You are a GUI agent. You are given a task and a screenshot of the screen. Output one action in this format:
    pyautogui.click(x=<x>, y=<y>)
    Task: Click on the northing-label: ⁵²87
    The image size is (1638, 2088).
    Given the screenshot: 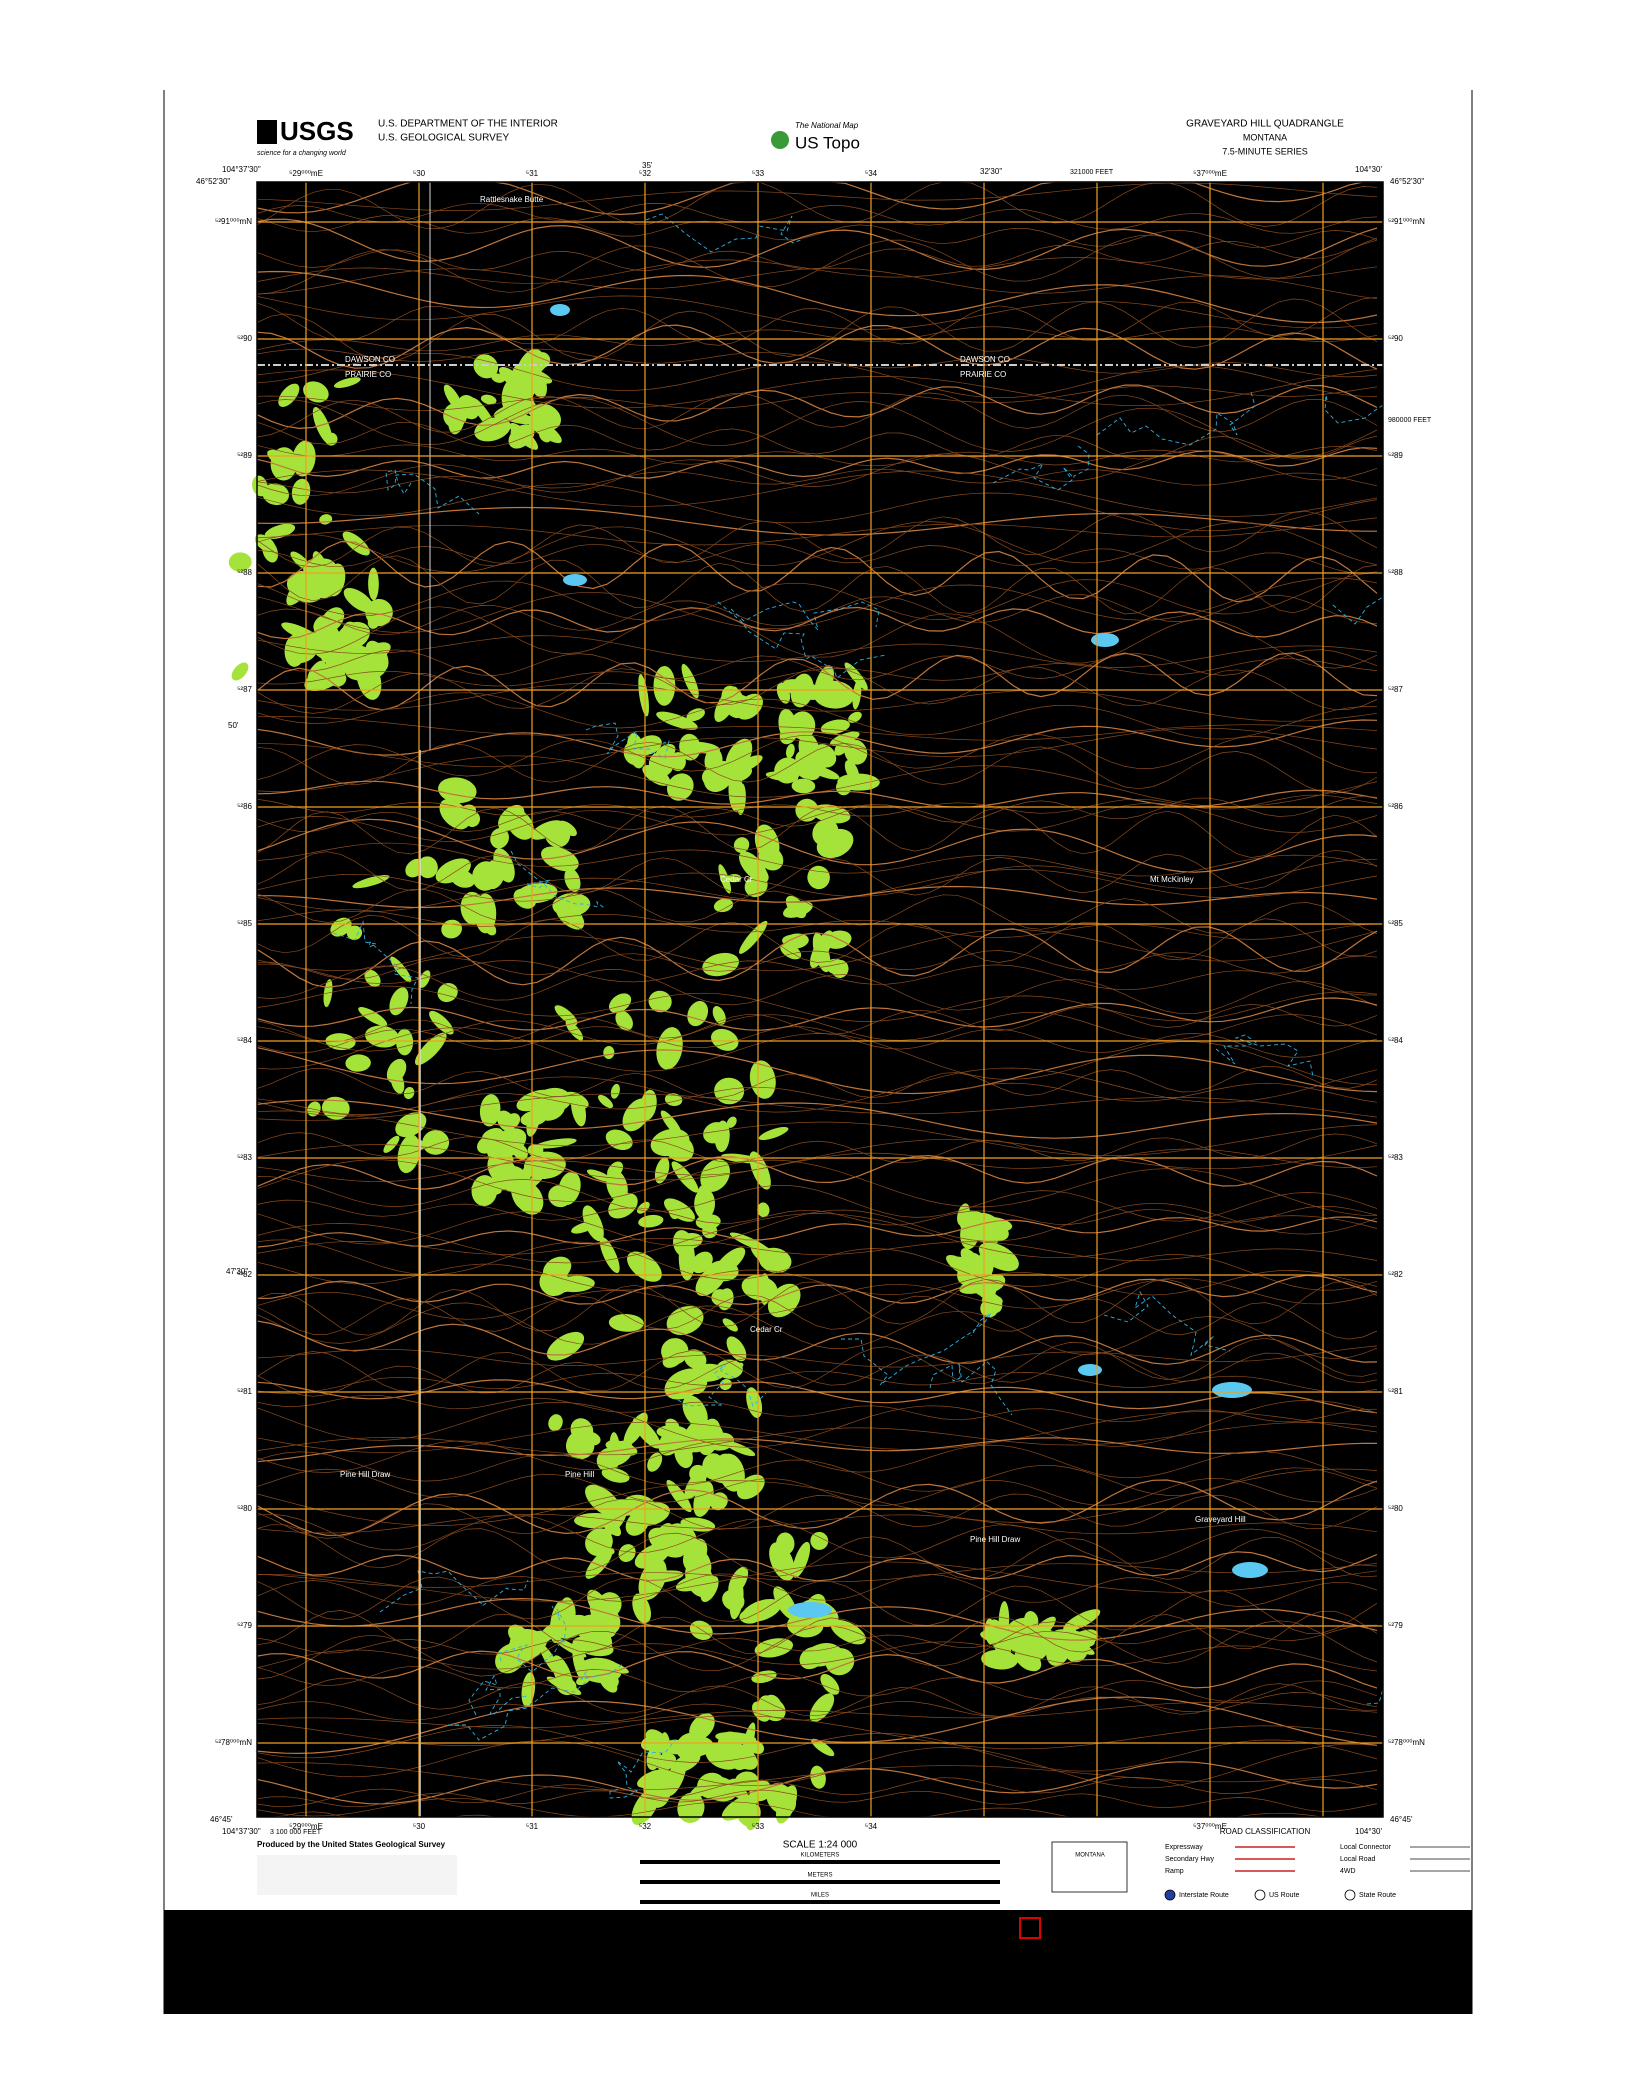 What is the action you would take?
    pyautogui.click(x=1395, y=689)
    